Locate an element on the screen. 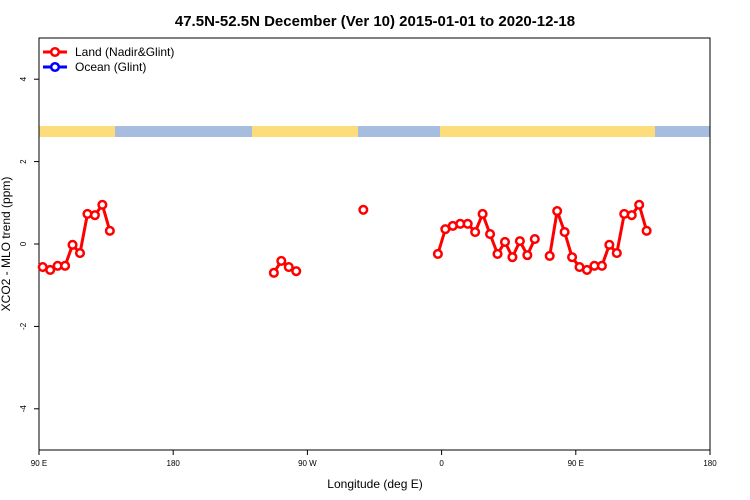  y-tick-label: 0 is located at coordinates (23, 243).